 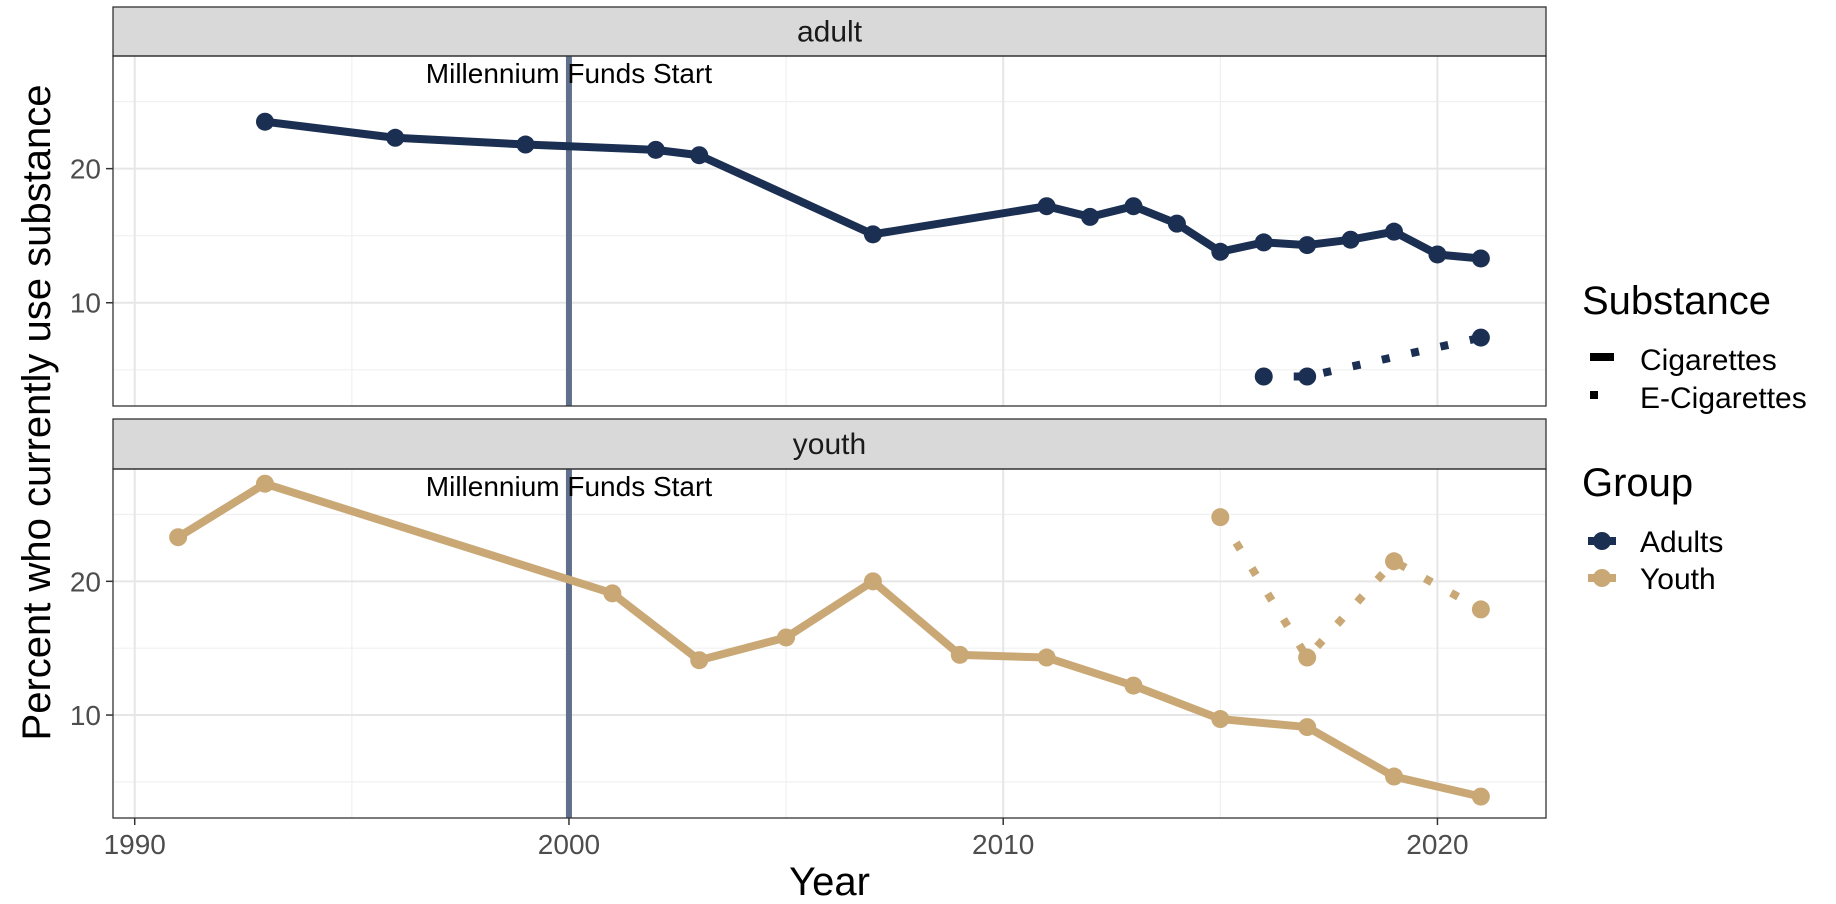 I want to click on legend-title-group: Group, so click(x=1637, y=483).